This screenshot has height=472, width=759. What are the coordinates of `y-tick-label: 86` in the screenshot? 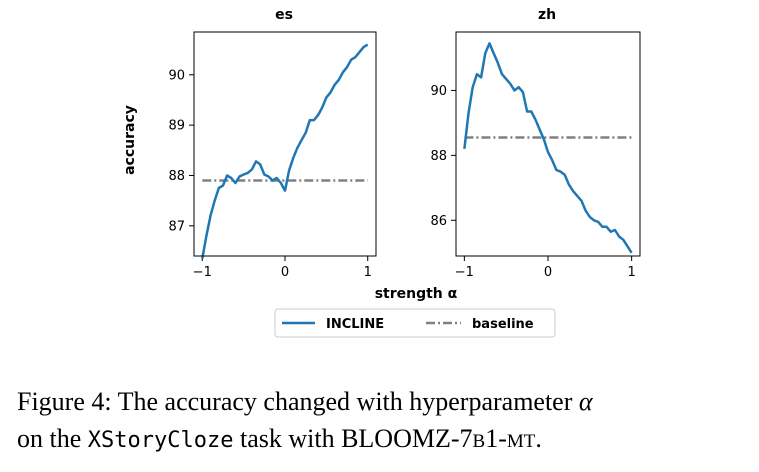 It's located at (438, 221).